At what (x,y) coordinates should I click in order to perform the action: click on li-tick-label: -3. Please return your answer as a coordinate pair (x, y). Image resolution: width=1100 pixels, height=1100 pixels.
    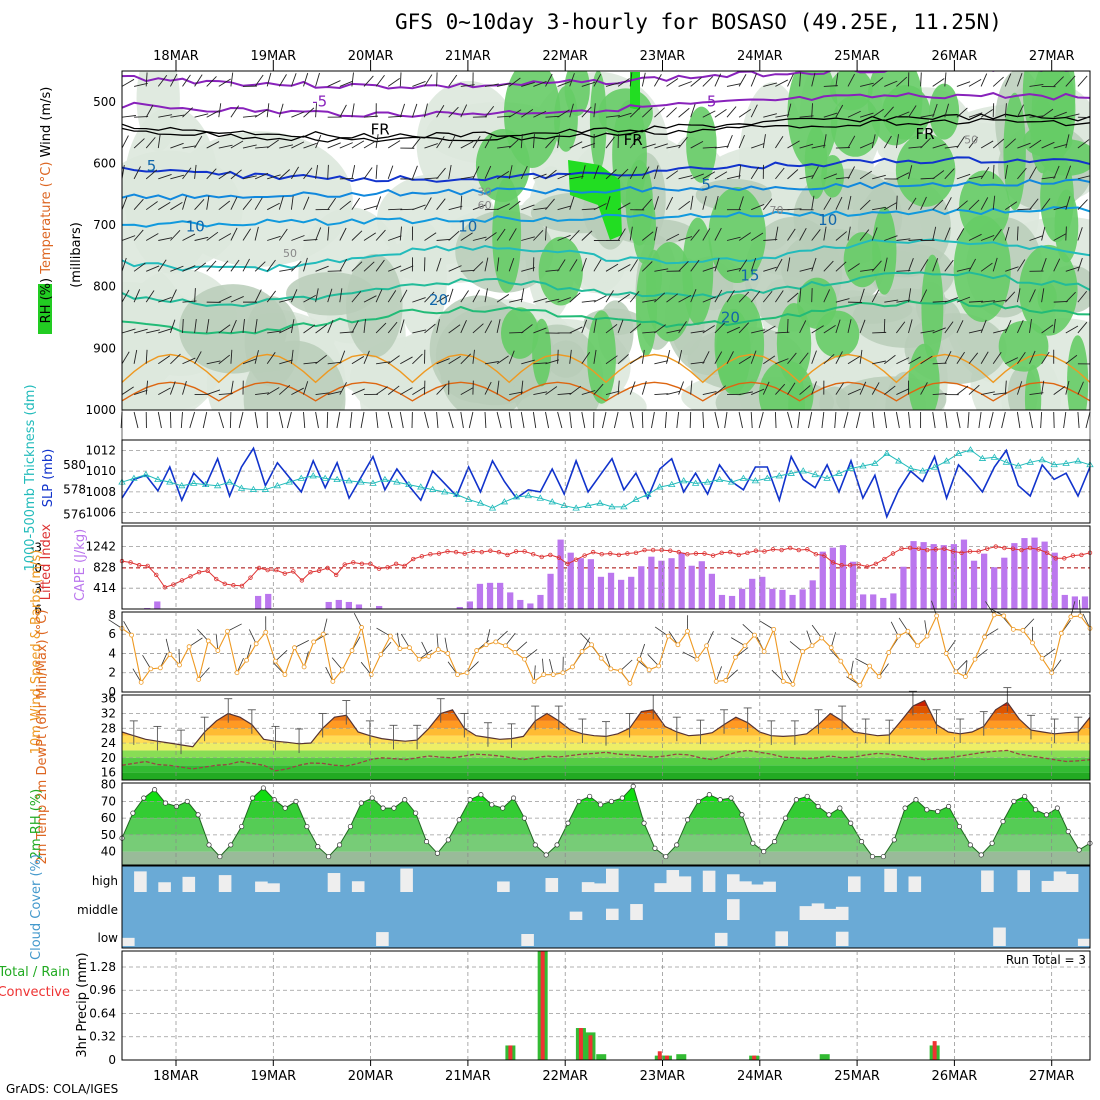
    Looking at the image, I should click on (36, 547).